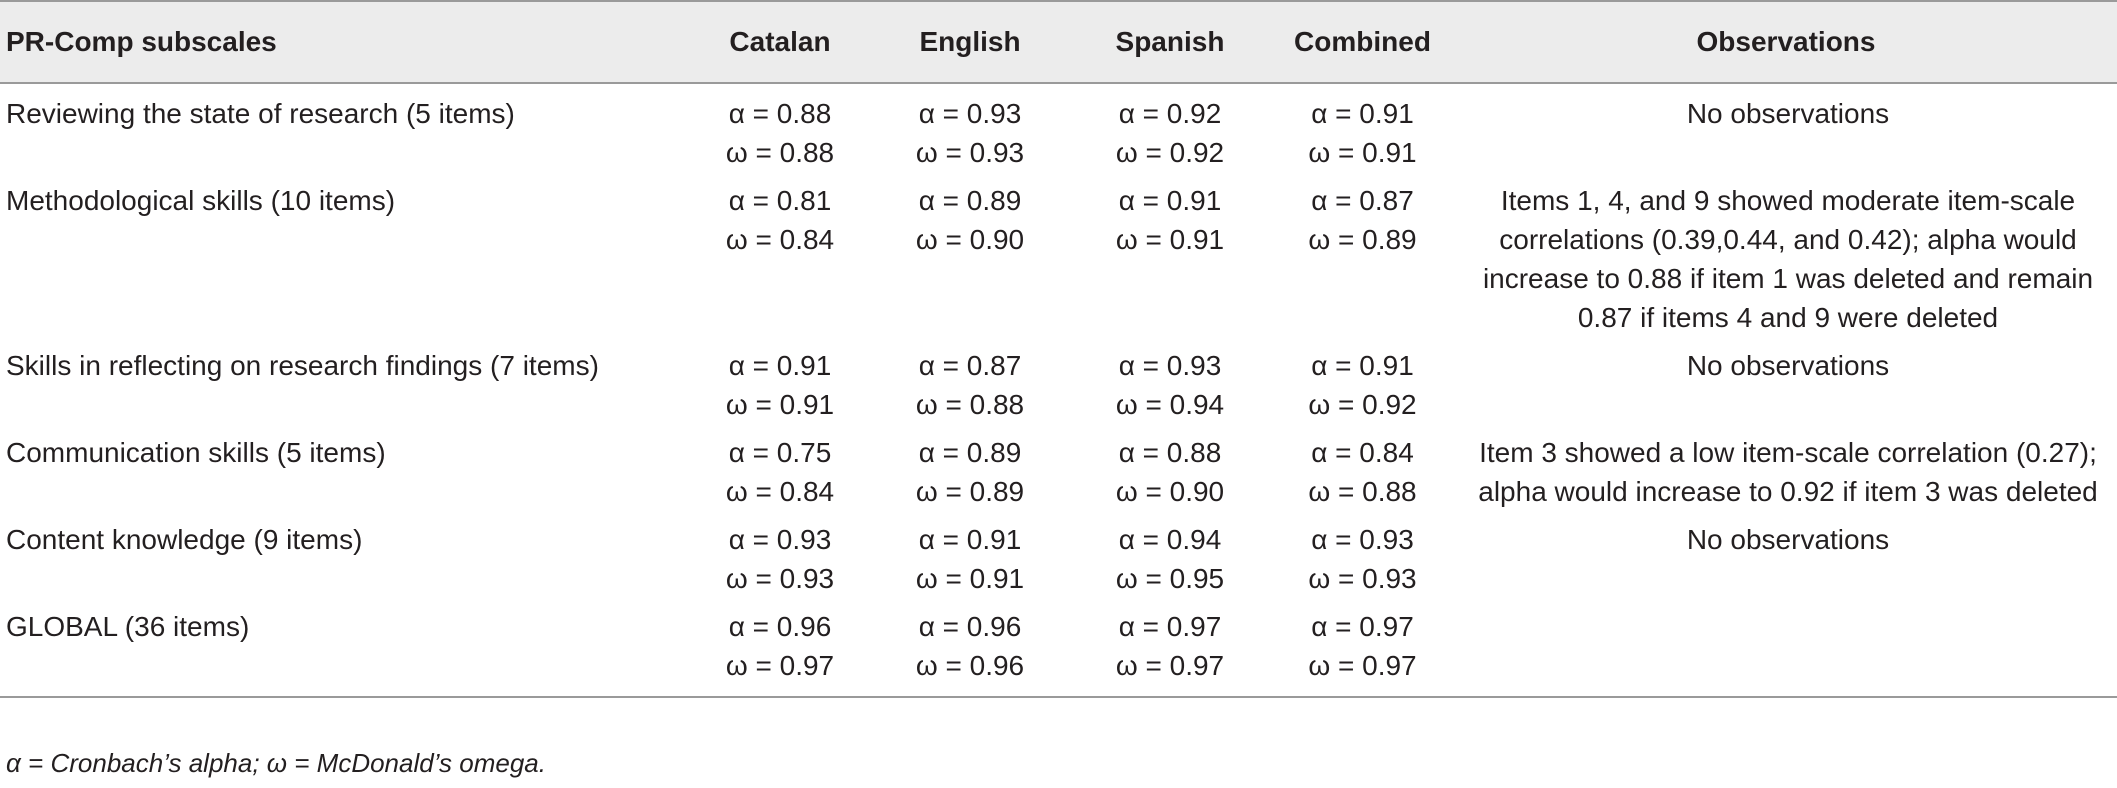 Image resolution: width=2117 pixels, height=788 pixels. What do you see at coordinates (1170, 263) in the screenshot?
I see `cell-spanish: α = 0.91 ω = 0.91` at bounding box center [1170, 263].